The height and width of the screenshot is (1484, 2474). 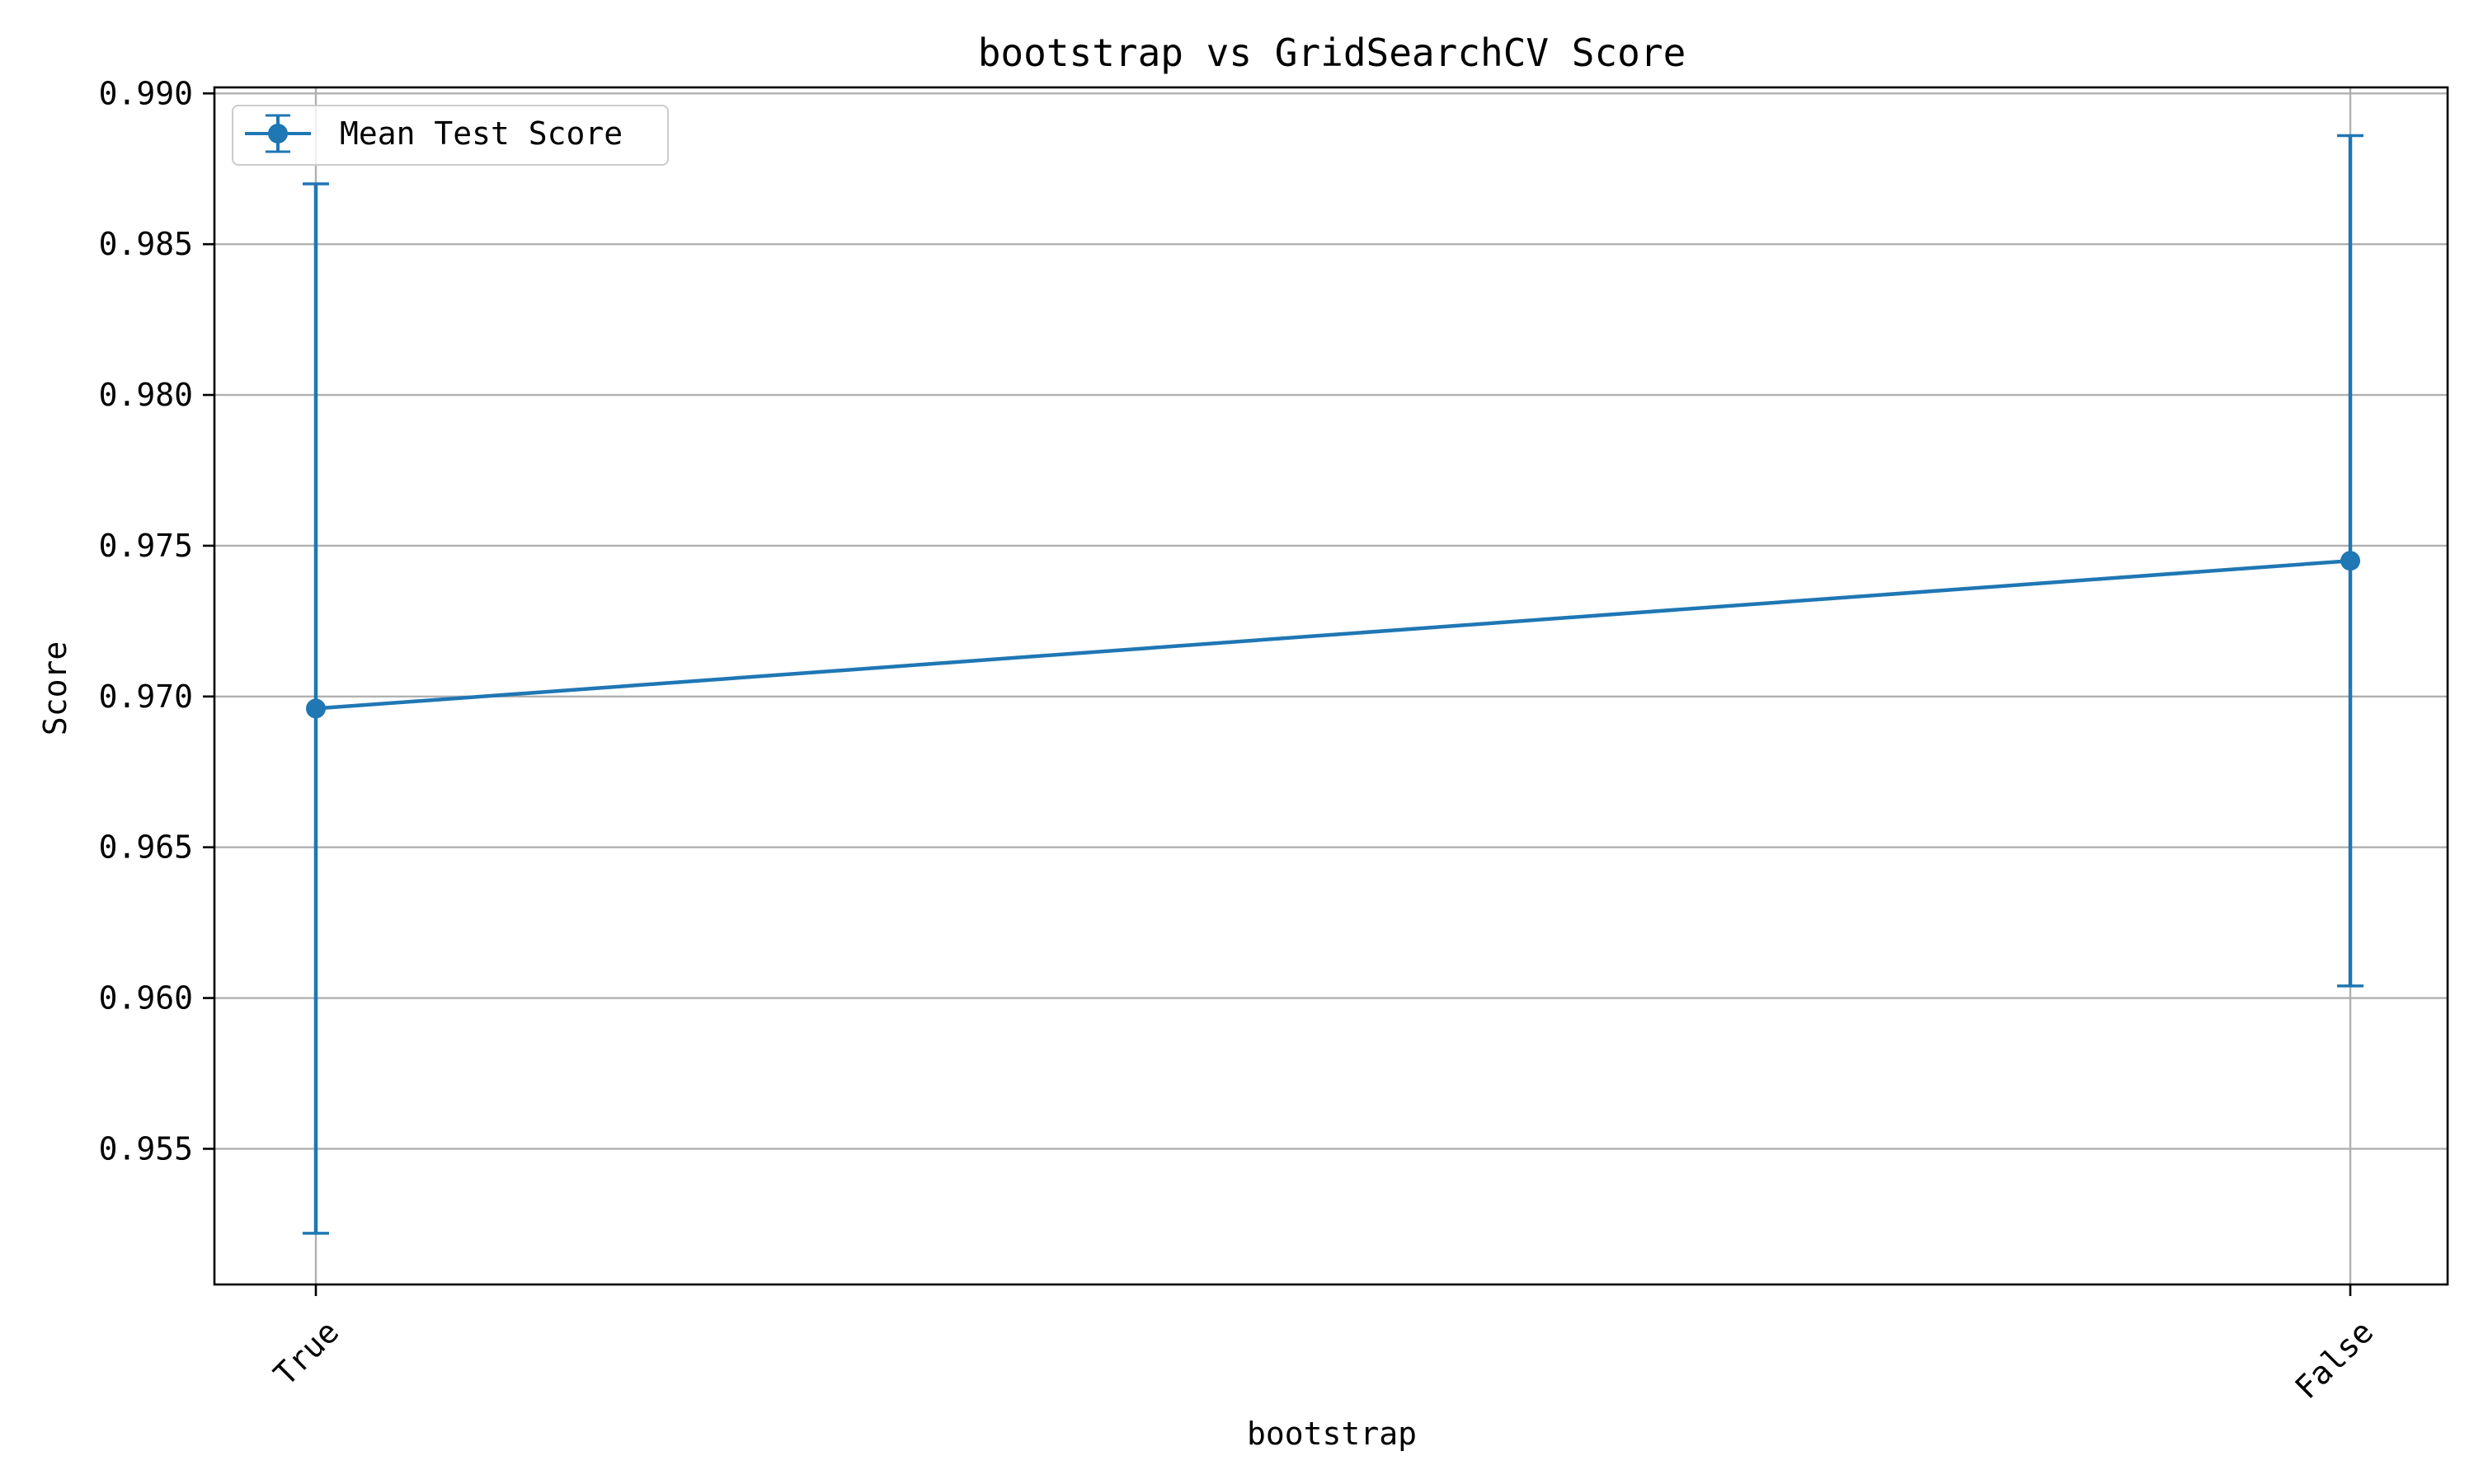 I want to click on legend: Mean Test Score, so click(x=450, y=135).